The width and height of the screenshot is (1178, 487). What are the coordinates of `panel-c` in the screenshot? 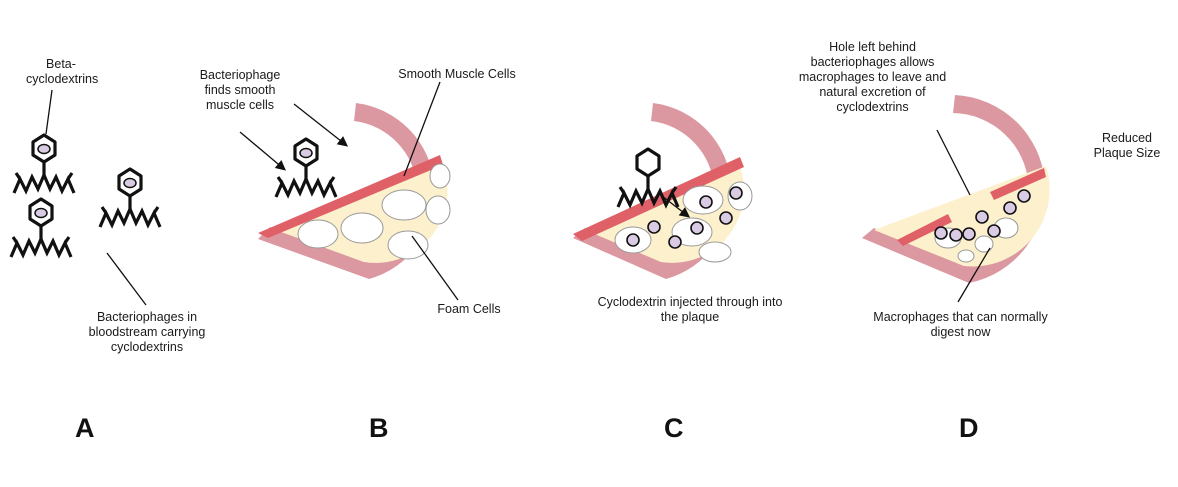 It's located at (663, 191).